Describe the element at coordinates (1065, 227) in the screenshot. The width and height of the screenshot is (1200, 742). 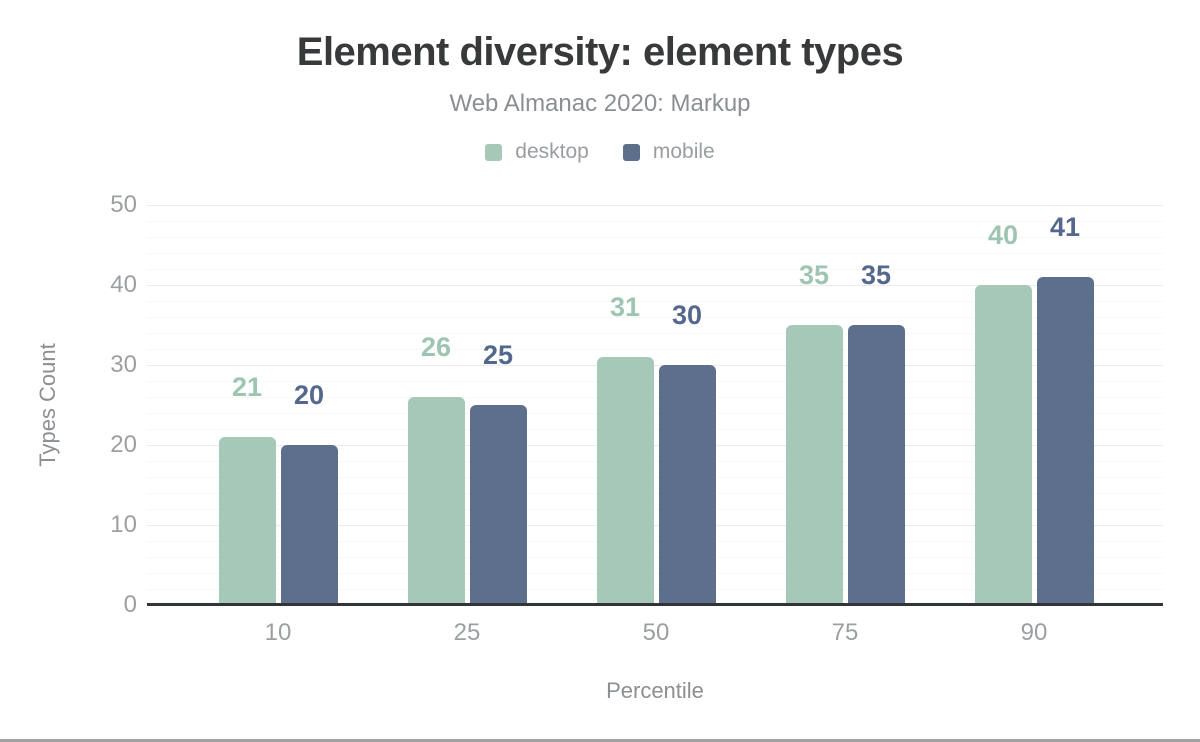
I see `bar-value-label-mobile-90: 41` at that location.